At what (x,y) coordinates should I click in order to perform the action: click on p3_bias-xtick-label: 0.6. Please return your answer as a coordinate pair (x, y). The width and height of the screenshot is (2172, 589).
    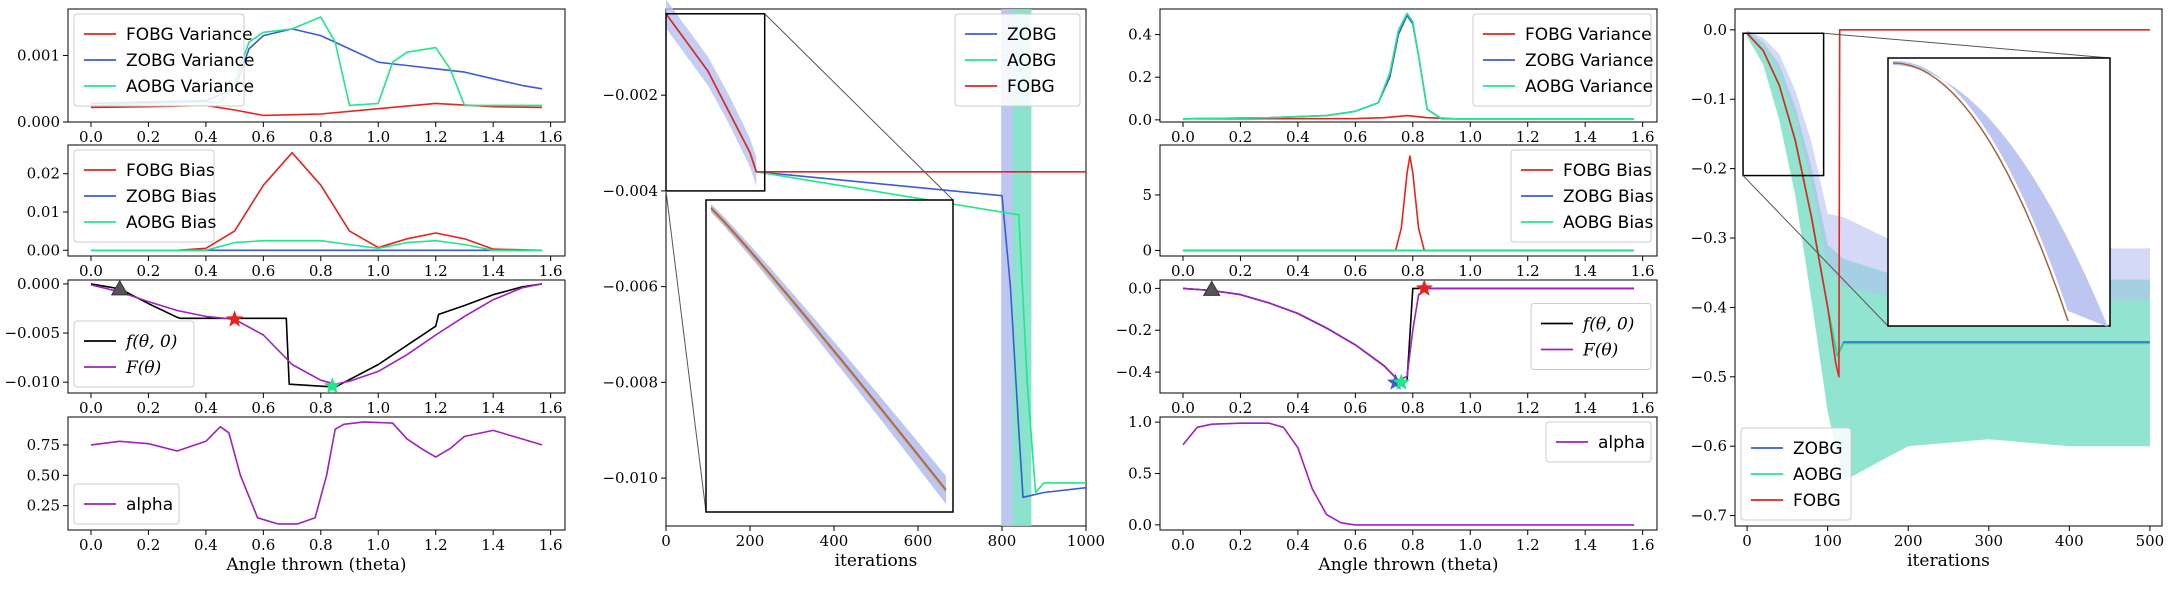
    Looking at the image, I should click on (1355, 271).